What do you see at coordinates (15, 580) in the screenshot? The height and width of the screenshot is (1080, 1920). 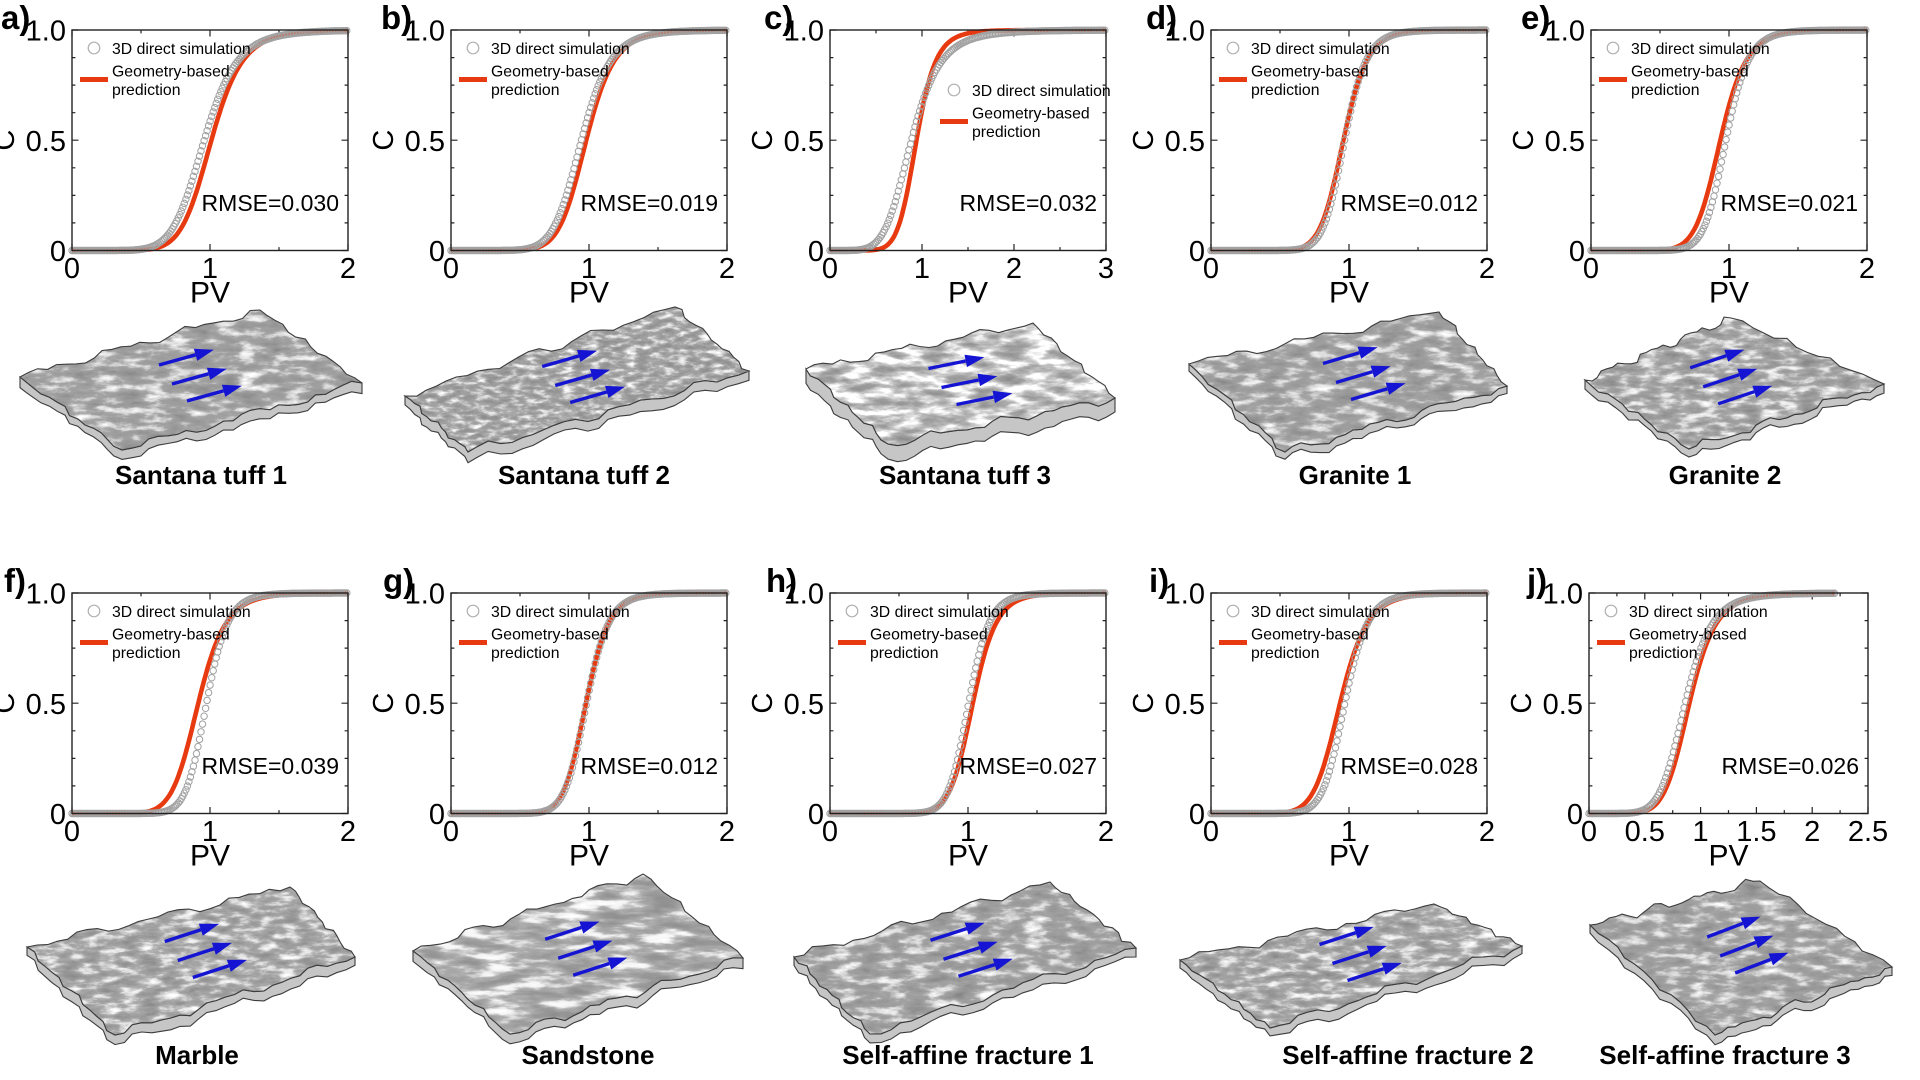 I see `svg-text: f)` at bounding box center [15, 580].